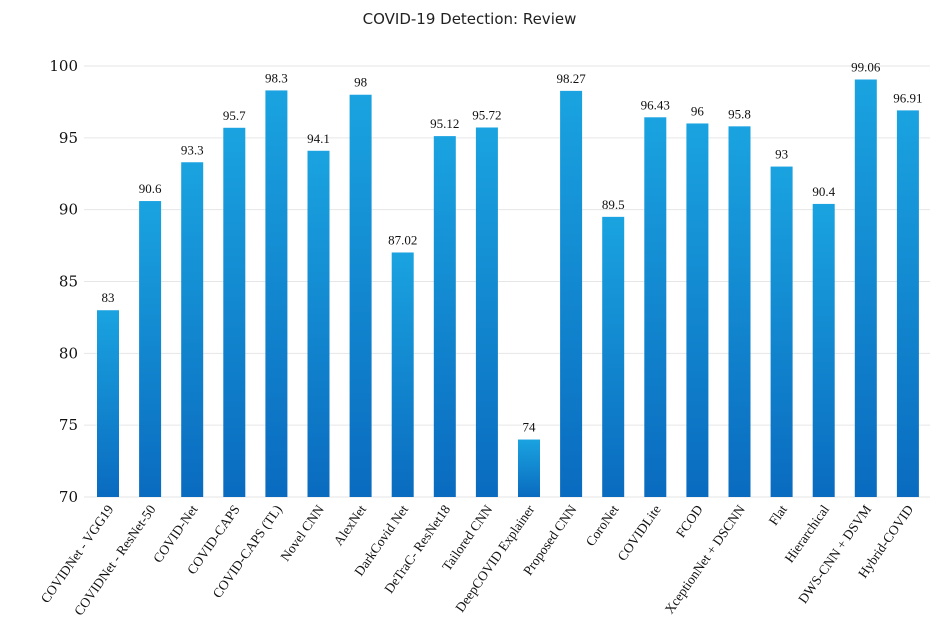 This screenshot has width=939, height=637. Describe the element at coordinates (444, 123) in the screenshot. I see `data-label: 95.12` at that location.